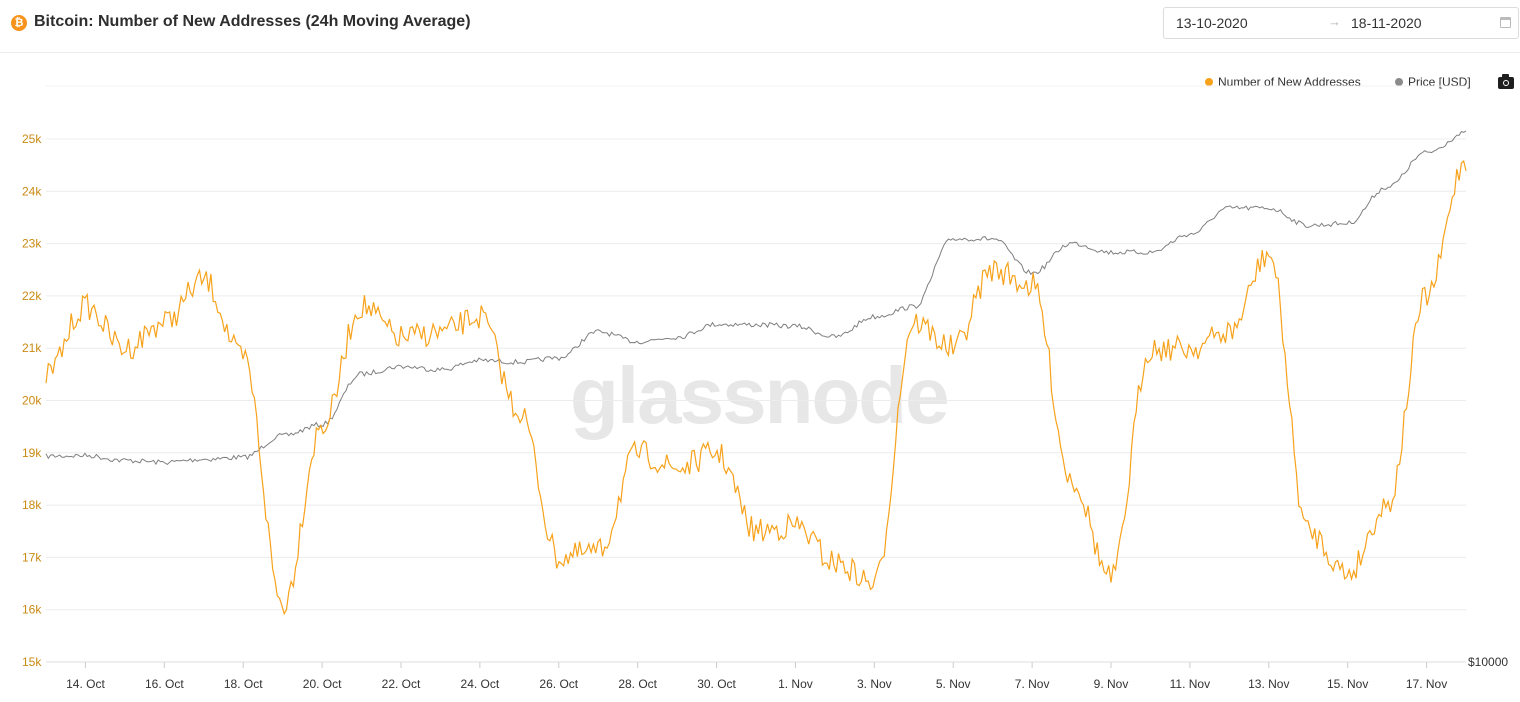  Describe the element at coordinates (1212, 23) in the screenshot. I see `date-start-input: 13-10-2020` at that location.